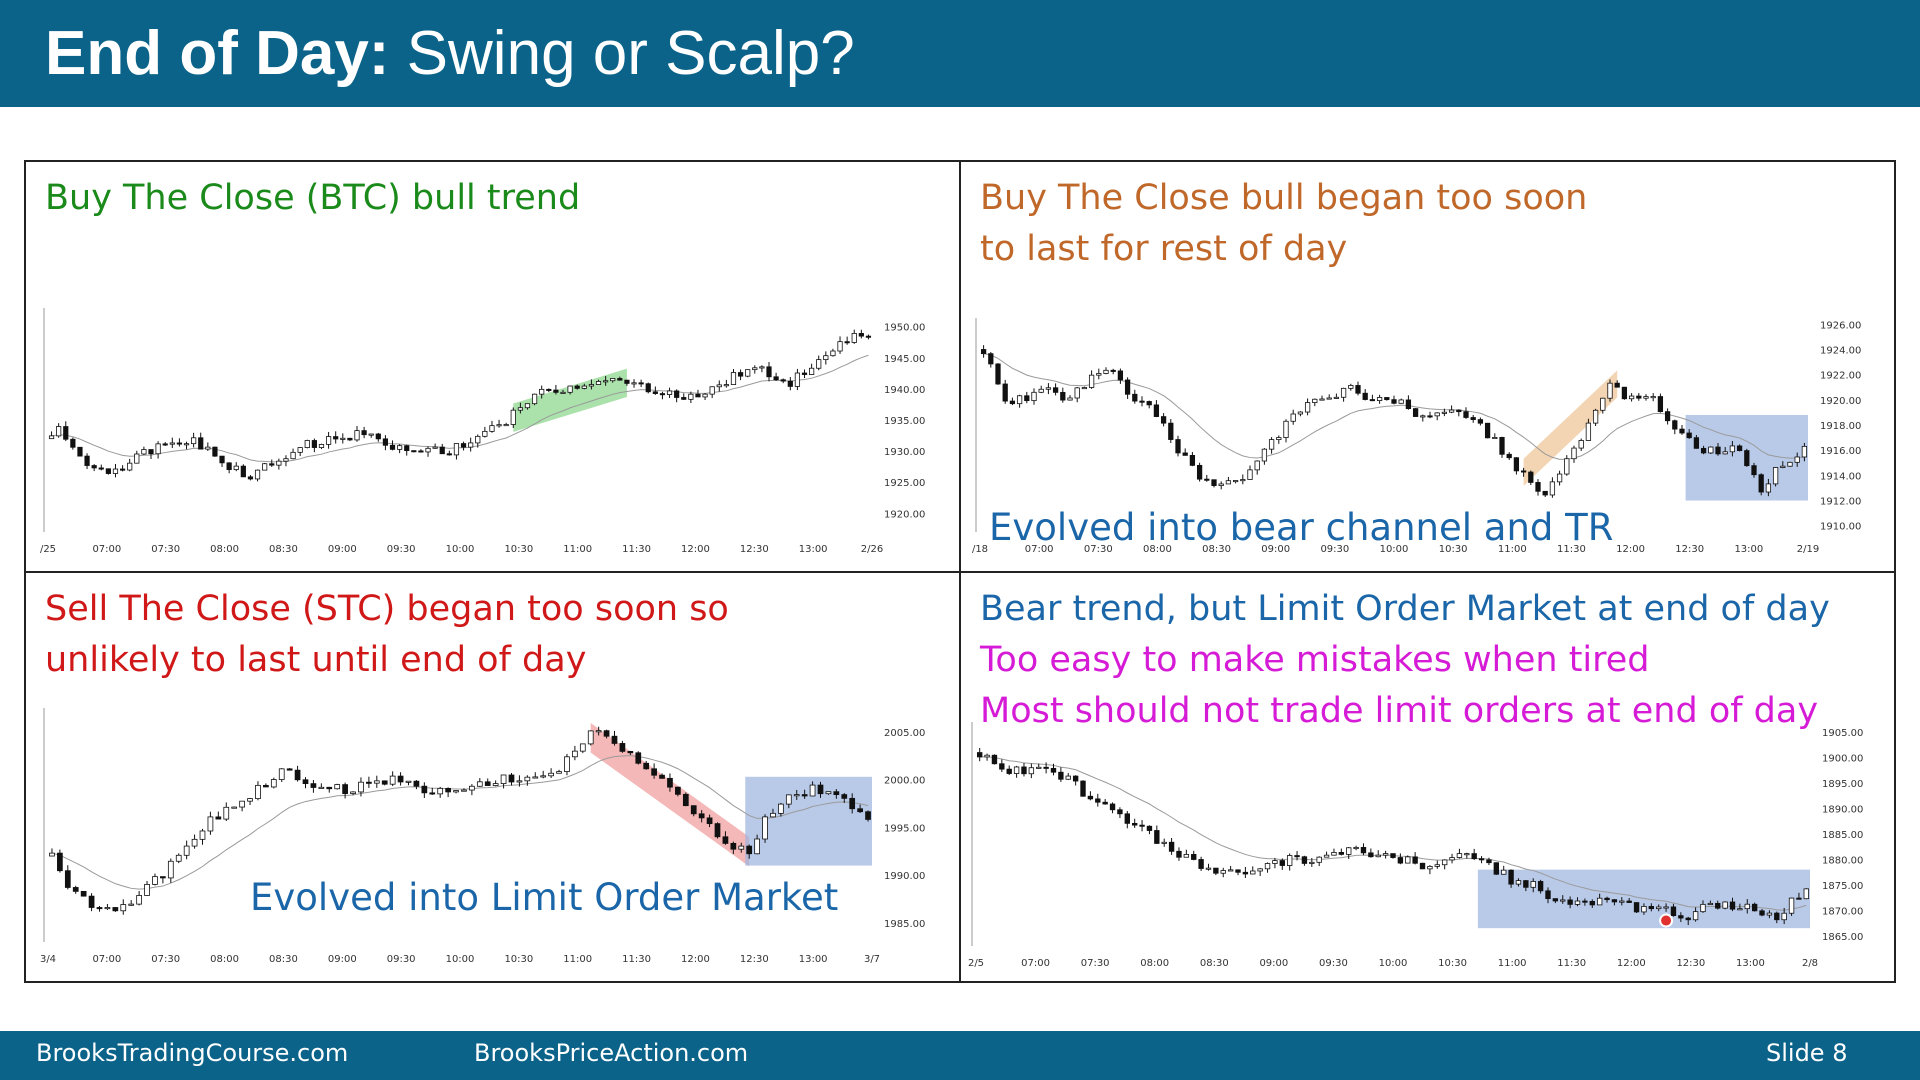 This screenshot has height=1080, width=1920. What do you see at coordinates (611, 1053) in the screenshot?
I see `footer-site-2: BrooksPriceAction.com` at bounding box center [611, 1053].